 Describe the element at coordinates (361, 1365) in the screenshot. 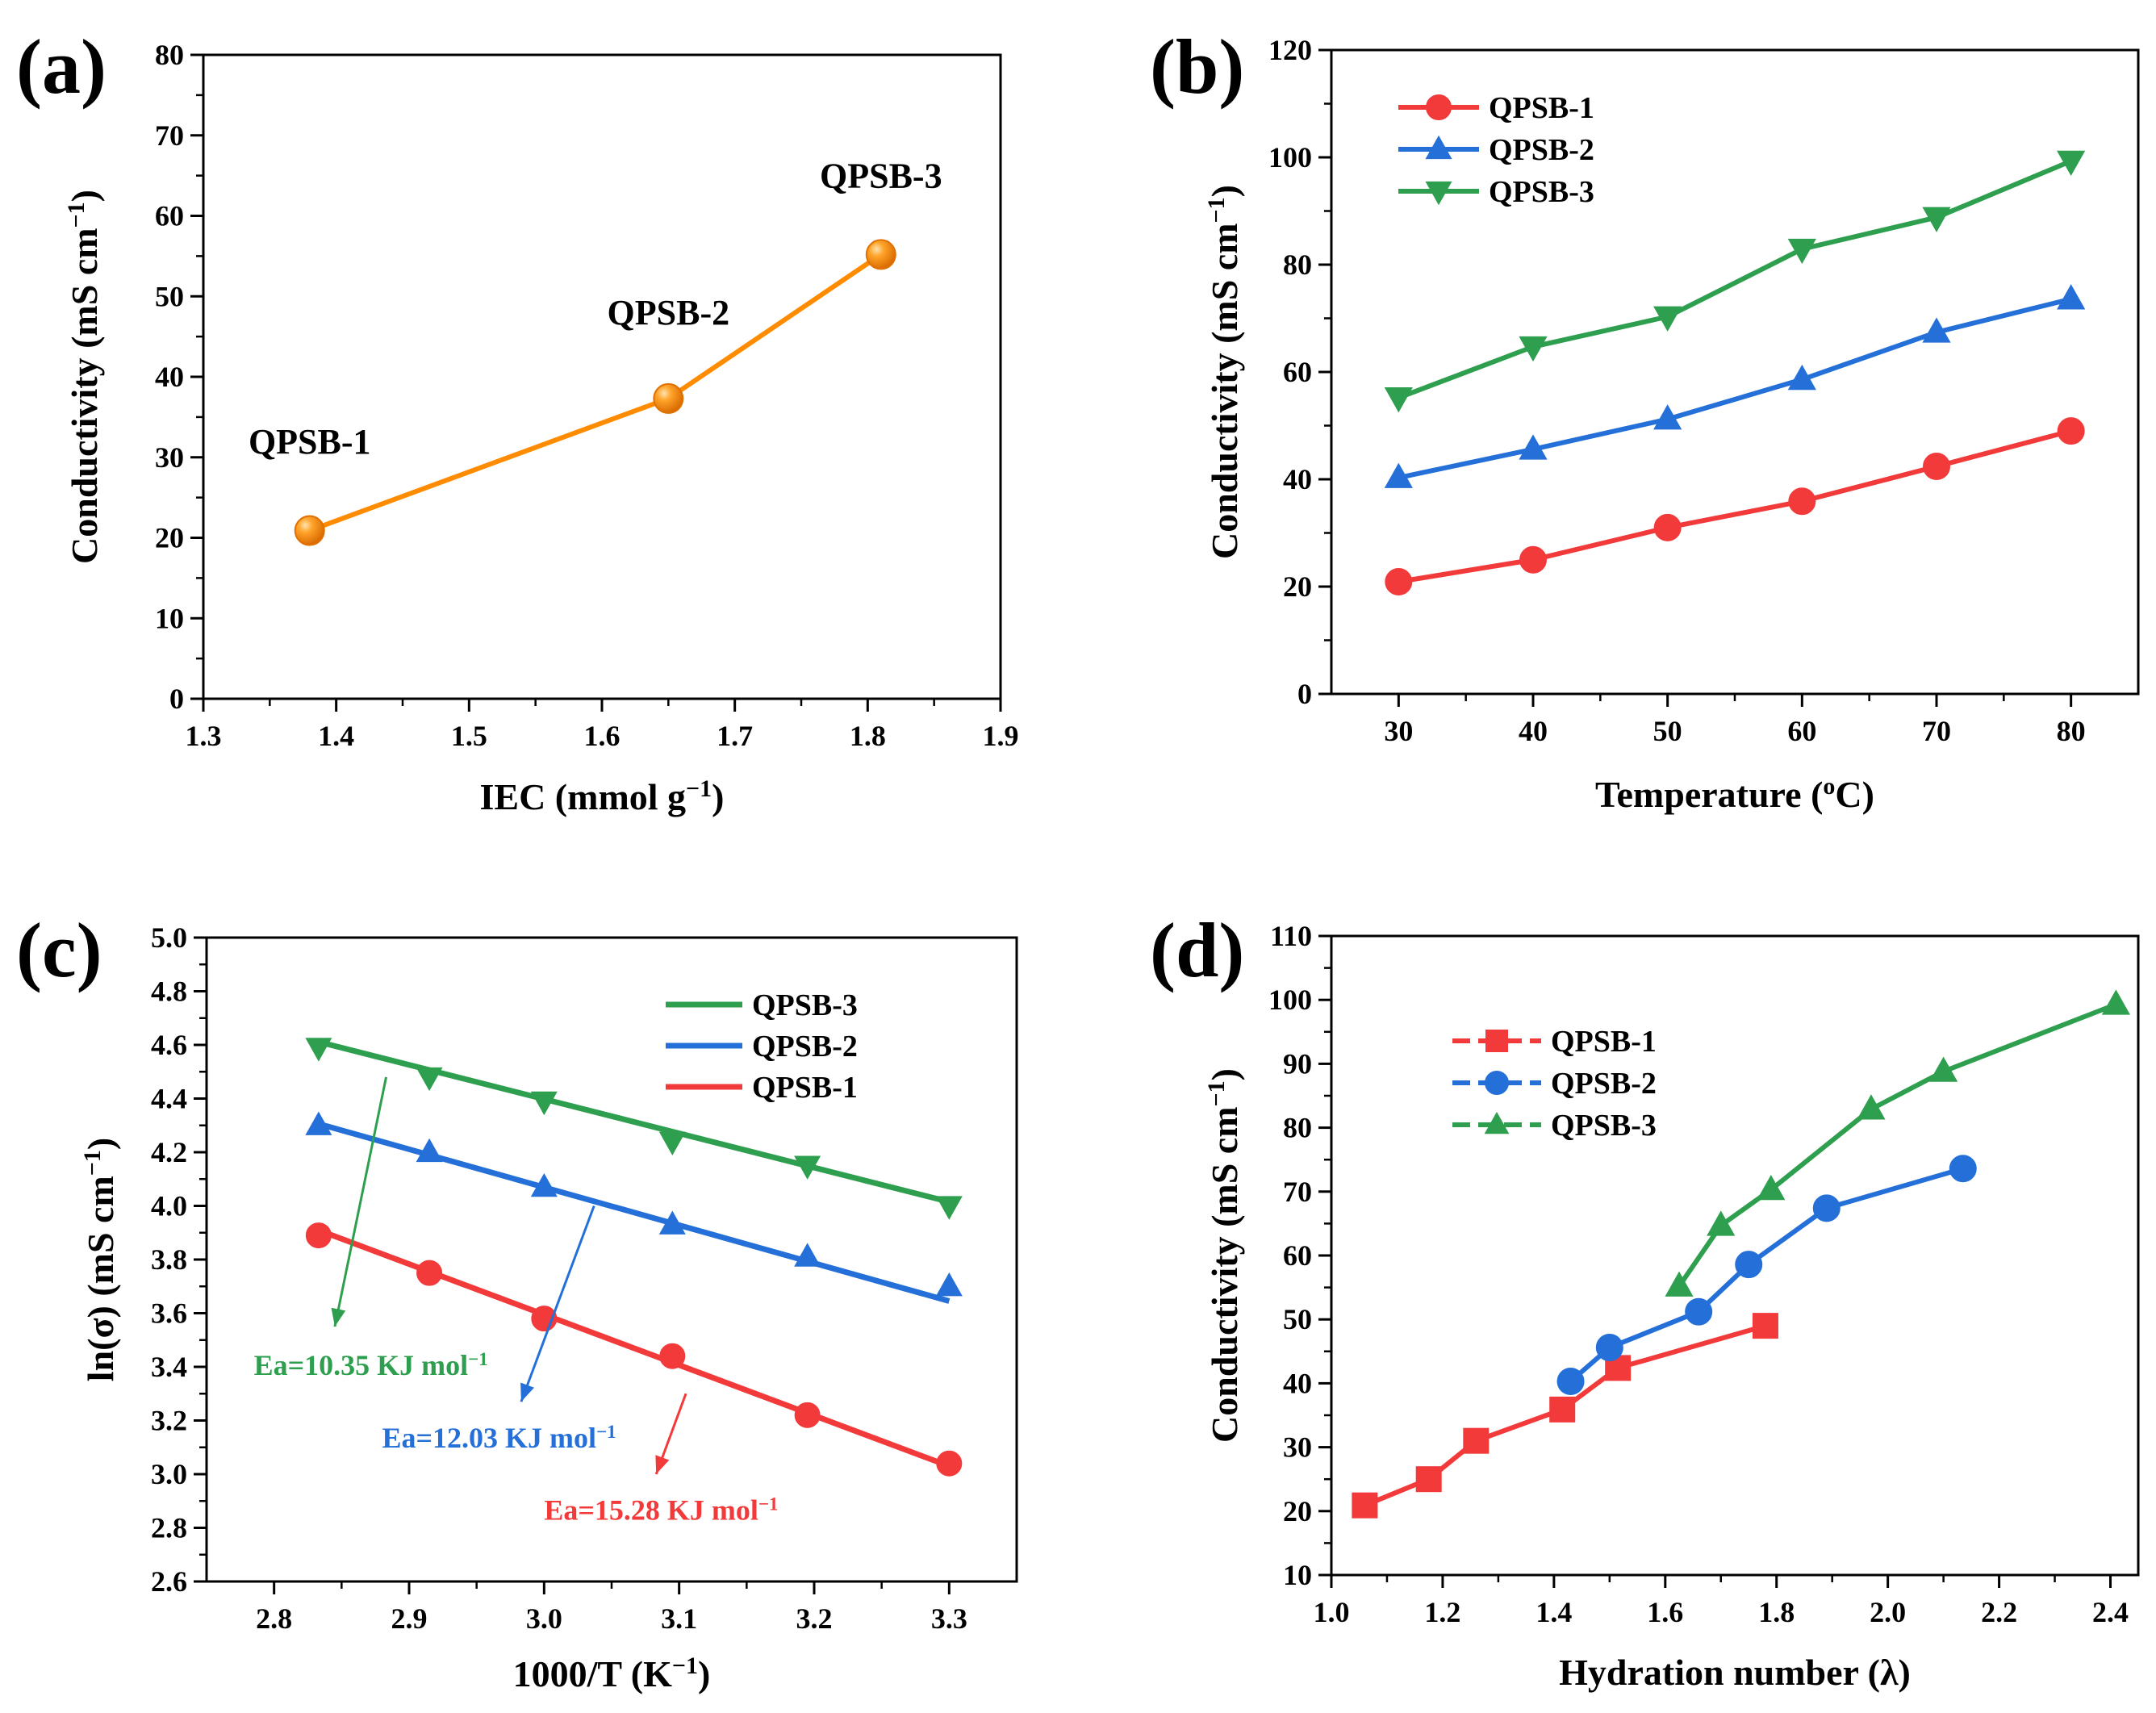

I see `annotation-label-text: Ea=10.35 KJ mol` at that location.